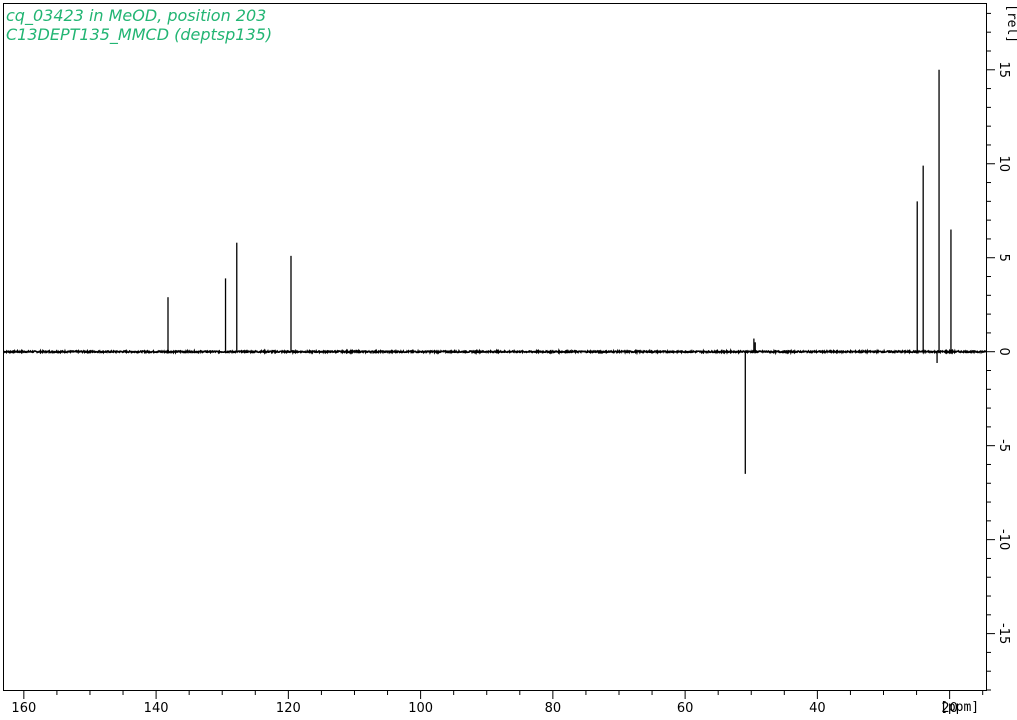 This screenshot has height=720, width=1017. I want to click on x-tick-label: 120, so click(288, 708).